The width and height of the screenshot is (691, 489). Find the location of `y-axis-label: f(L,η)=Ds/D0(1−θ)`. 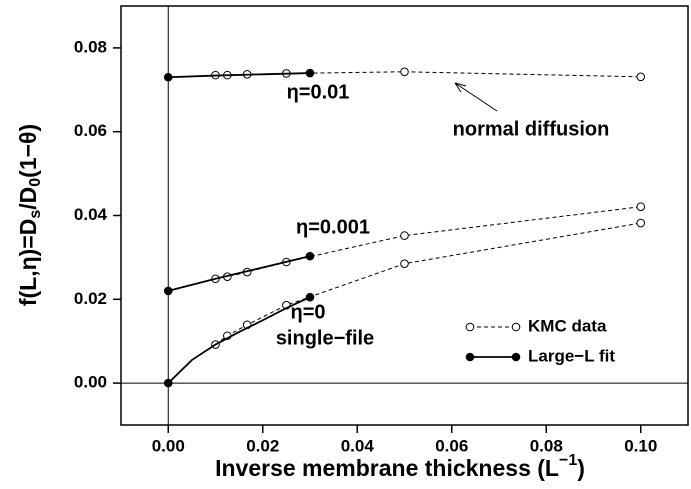

y-axis-label: f(L,η)=Ds/D0(1−θ) is located at coordinates (29, 215).